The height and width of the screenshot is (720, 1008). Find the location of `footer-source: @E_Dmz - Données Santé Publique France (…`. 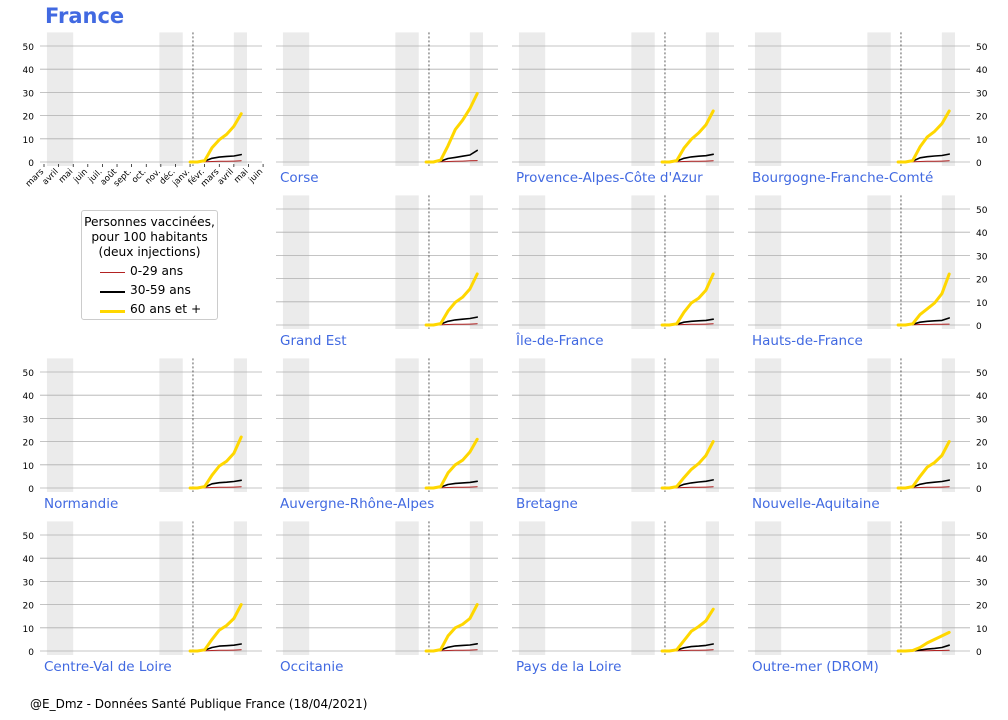

footer-source: @E_Dmz - Données Santé Publique France (… is located at coordinates (199, 704).